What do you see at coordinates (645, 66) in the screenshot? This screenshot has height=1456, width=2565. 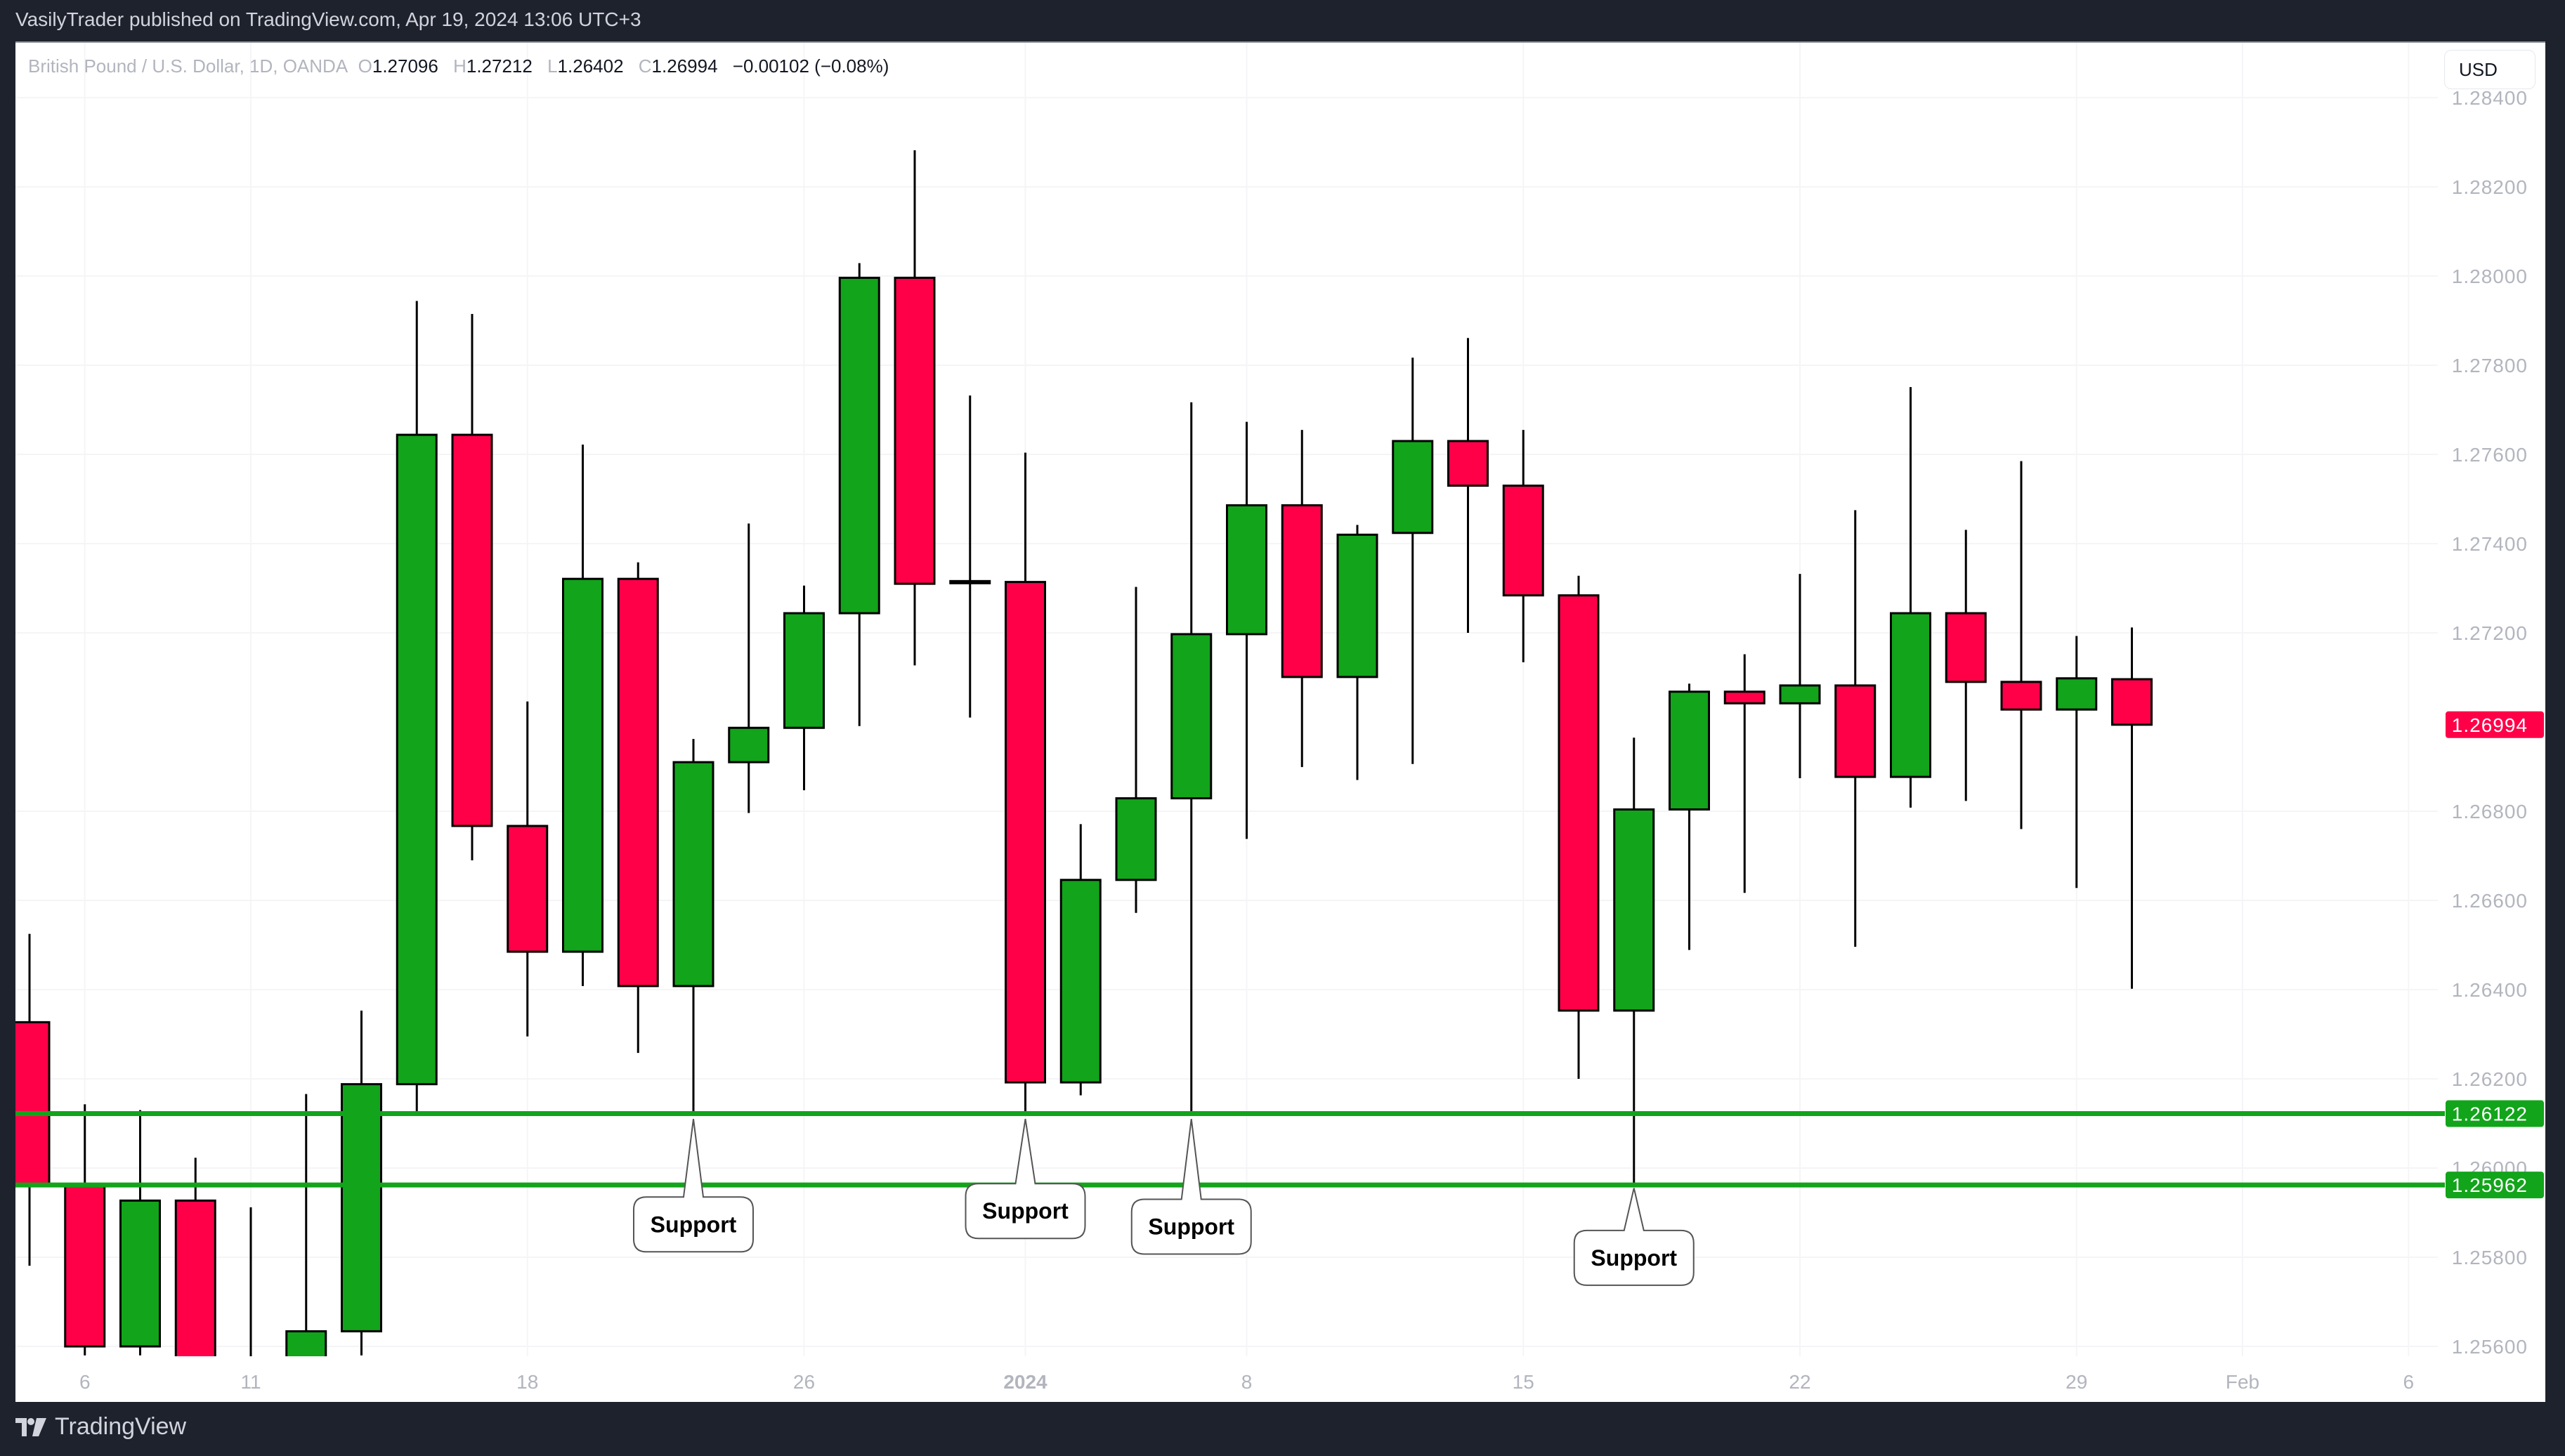 I see `close-label: C` at bounding box center [645, 66].